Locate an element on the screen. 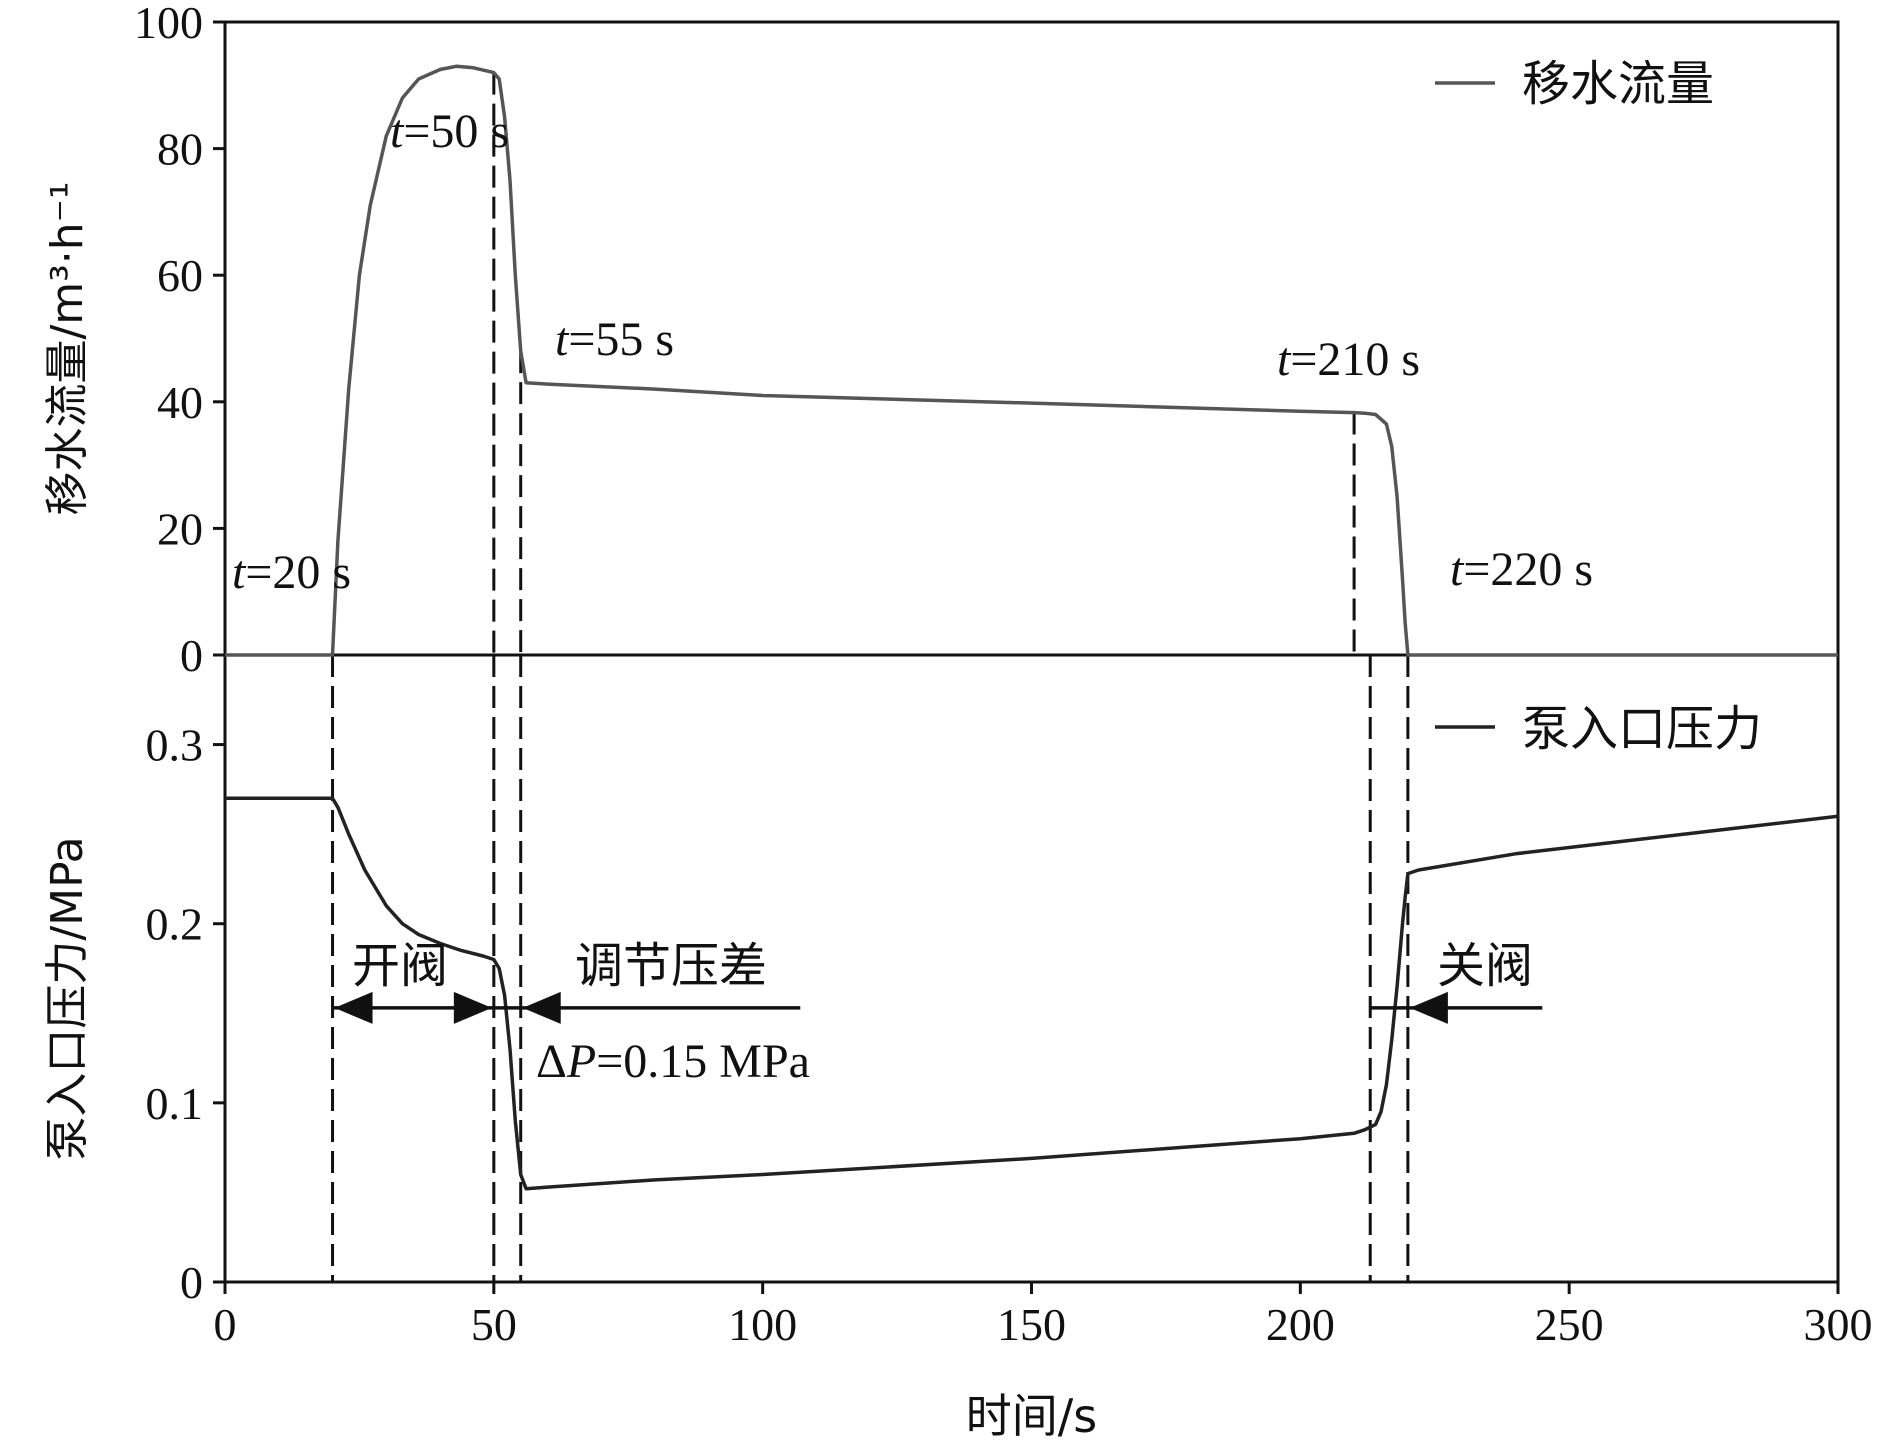 The height and width of the screenshot is (1450, 1890). open-valve-label: 开阀 is located at coordinates (400, 966).